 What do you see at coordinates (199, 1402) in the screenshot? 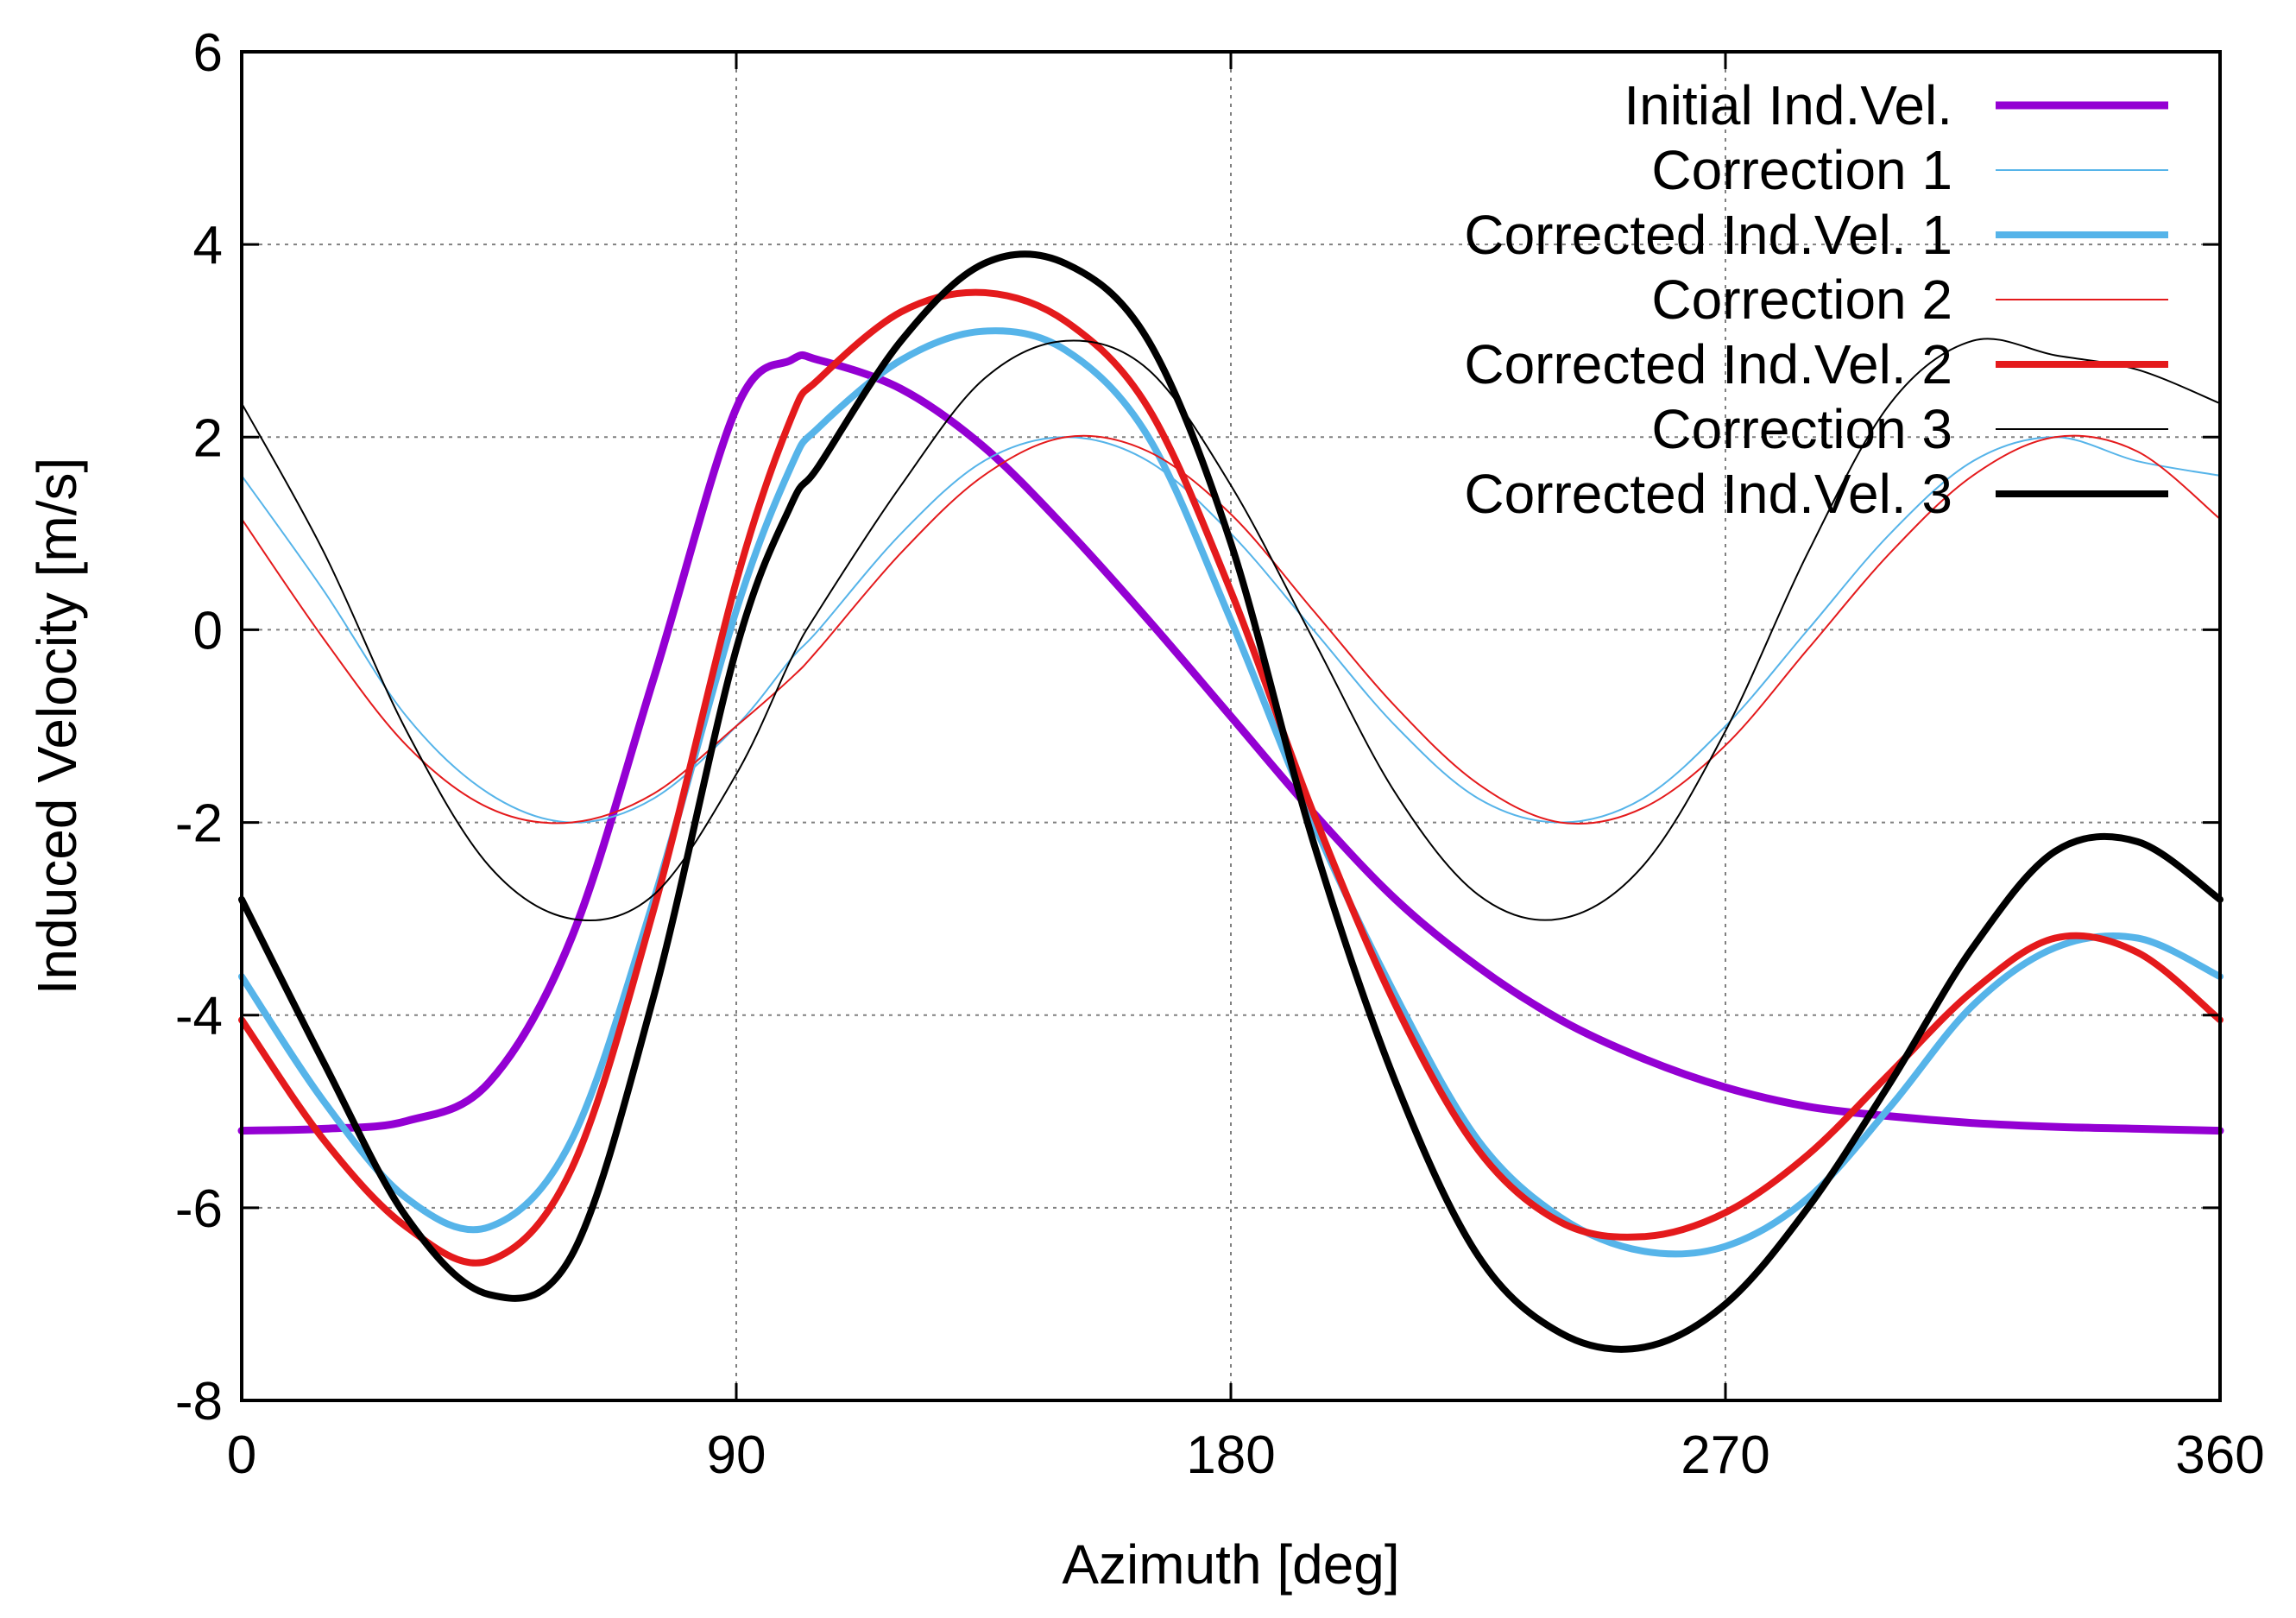
I see `y-tick-label: -8` at bounding box center [199, 1402].